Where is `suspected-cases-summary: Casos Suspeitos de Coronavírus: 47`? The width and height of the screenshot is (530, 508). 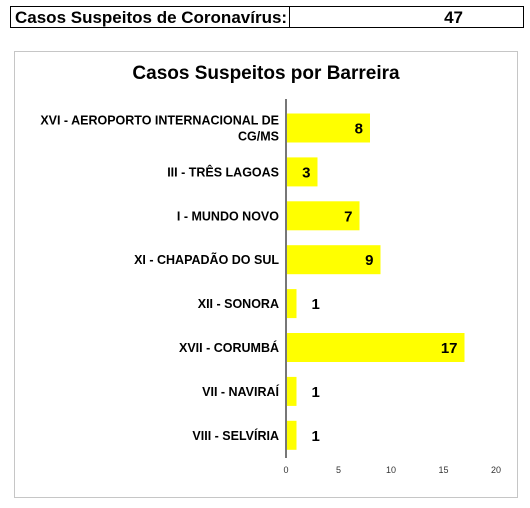
suspected-cases-summary: Casos Suspeitos de Coronavírus: 47 is located at coordinates (267, 17).